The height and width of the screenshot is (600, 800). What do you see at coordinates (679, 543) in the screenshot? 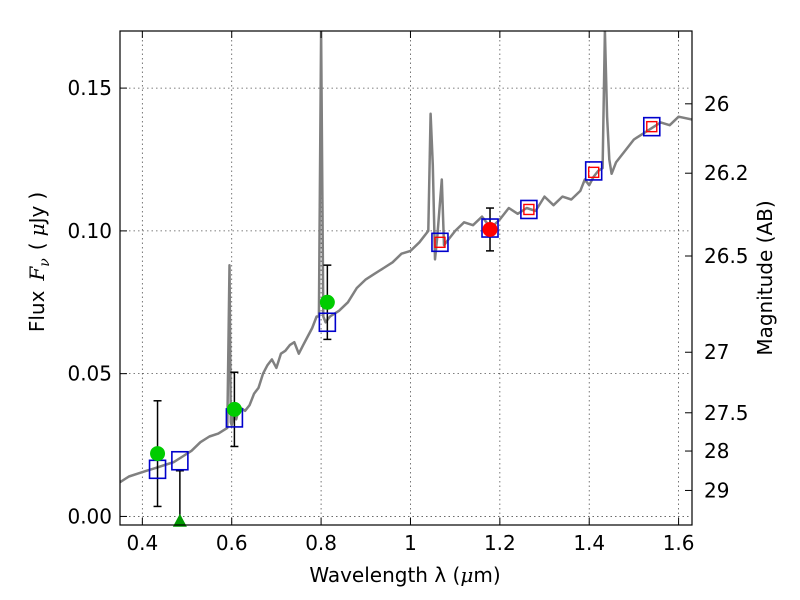
I see `x-tick-label: 1.6` at bounding box center [679, 543].